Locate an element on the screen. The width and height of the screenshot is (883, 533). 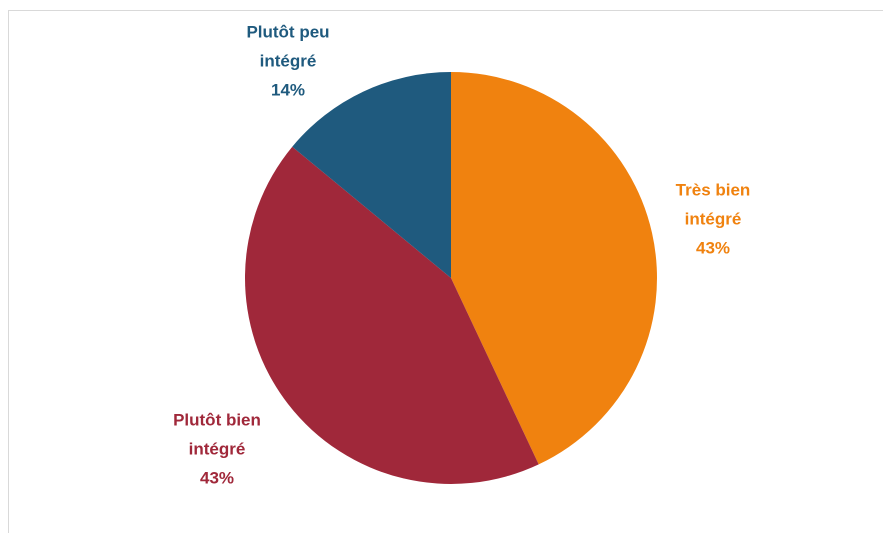
pie-slice is located at coordinates (371, 175).